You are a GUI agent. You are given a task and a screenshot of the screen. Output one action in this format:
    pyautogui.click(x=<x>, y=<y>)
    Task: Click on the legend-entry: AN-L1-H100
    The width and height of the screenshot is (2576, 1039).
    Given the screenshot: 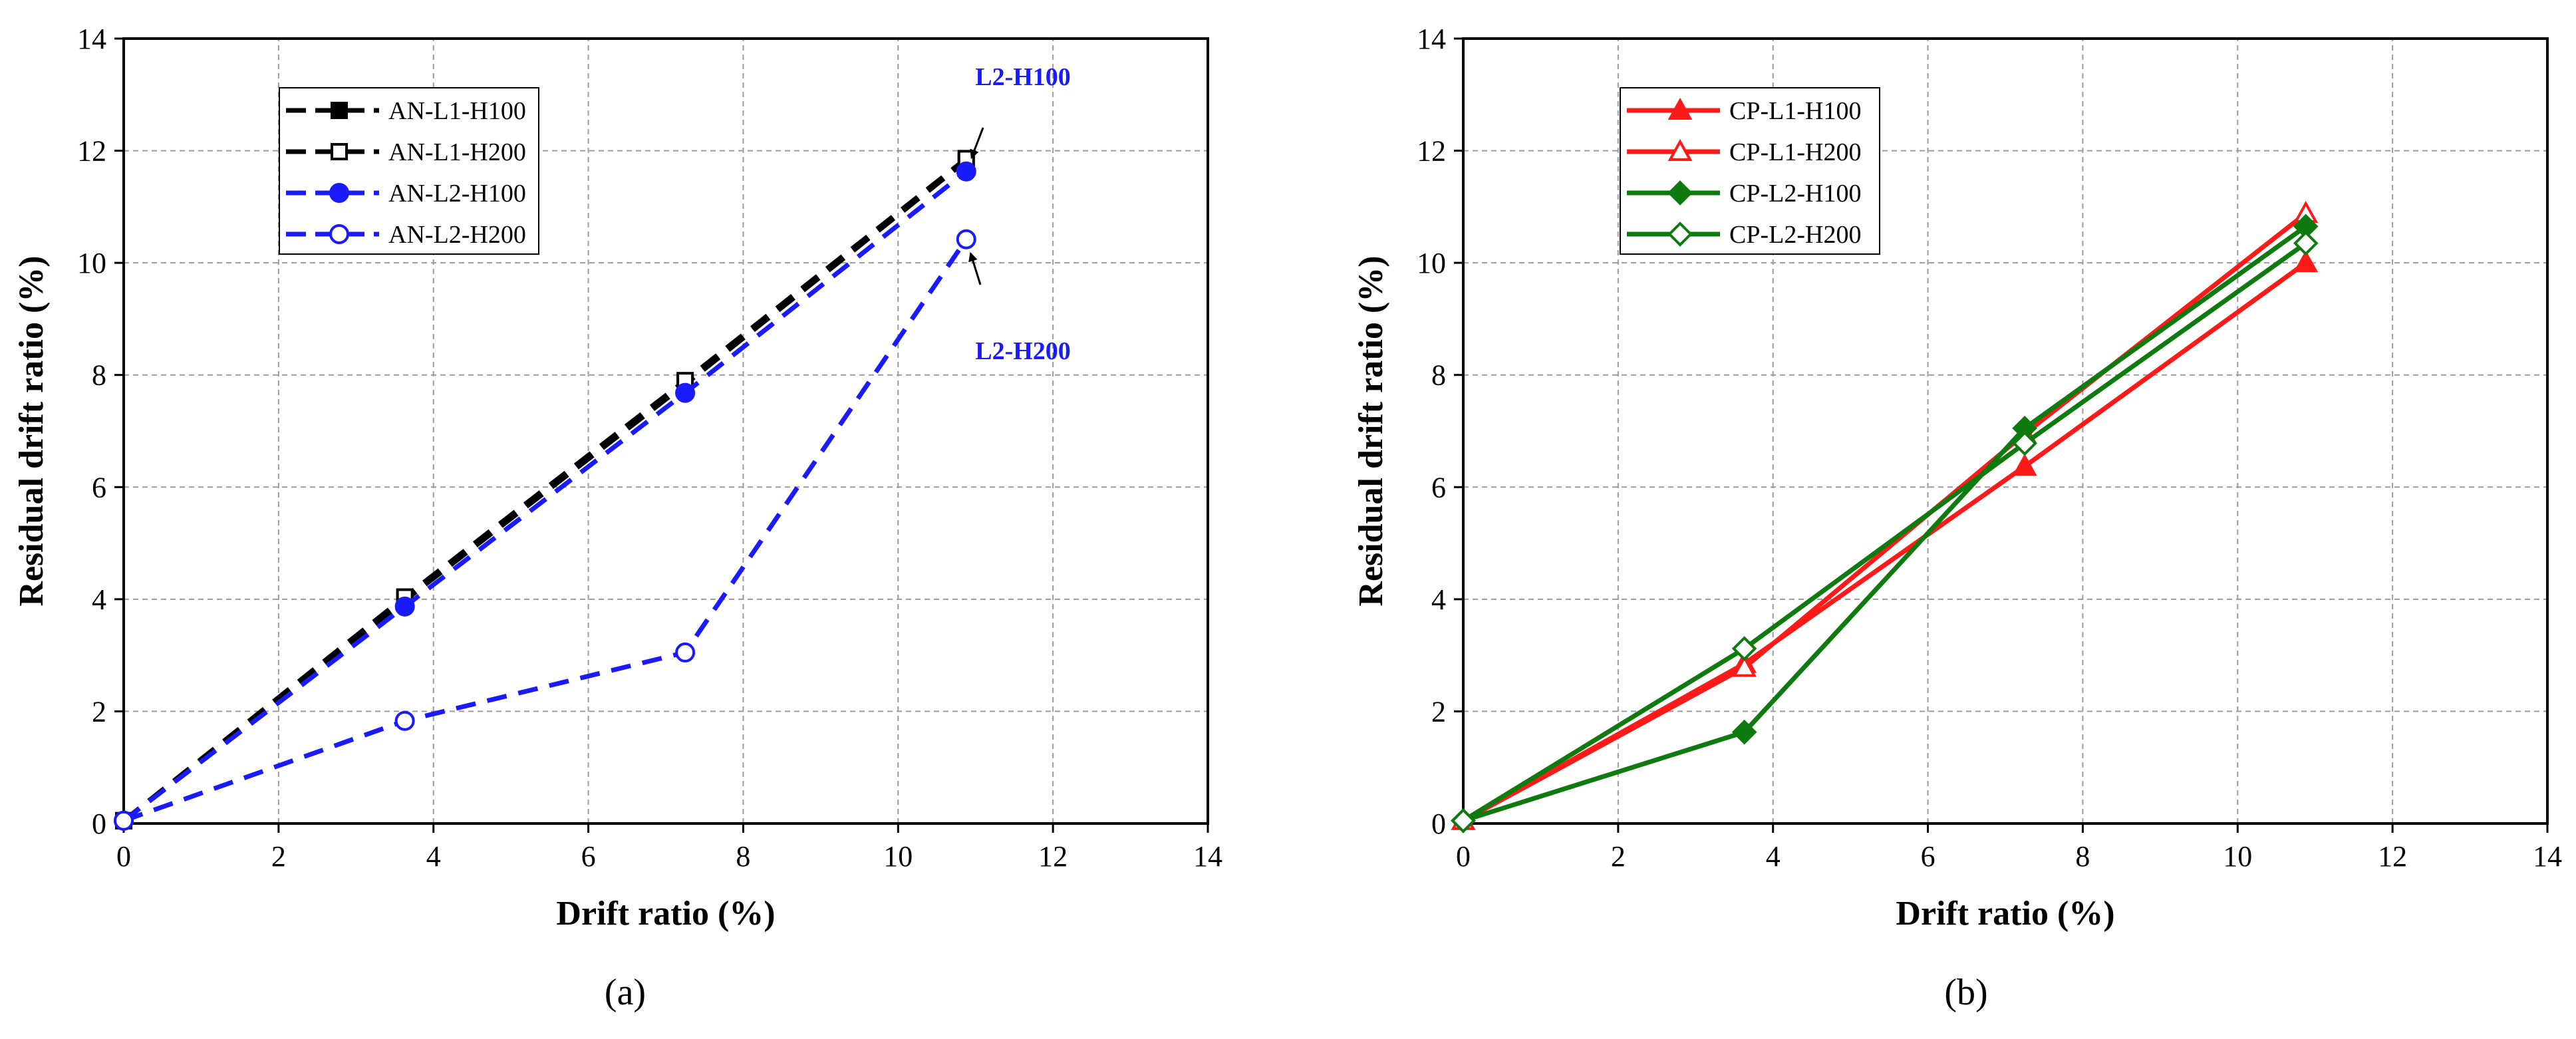 What is the action you would take?
    pyautogui.click(x=457, y=111)
    